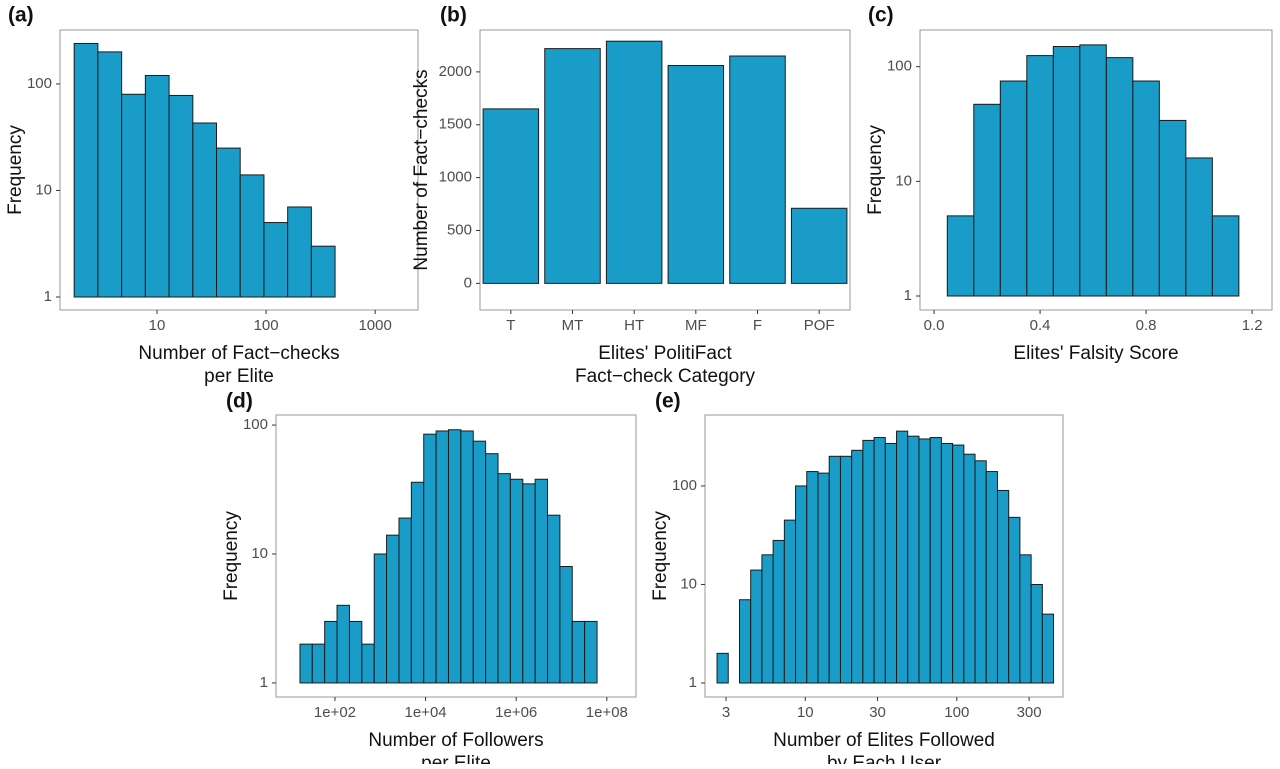 Image resolution: width=1280 pixels, height=769 pixels. I want to click on x-tick-label: 0.0, so click(934, 325).